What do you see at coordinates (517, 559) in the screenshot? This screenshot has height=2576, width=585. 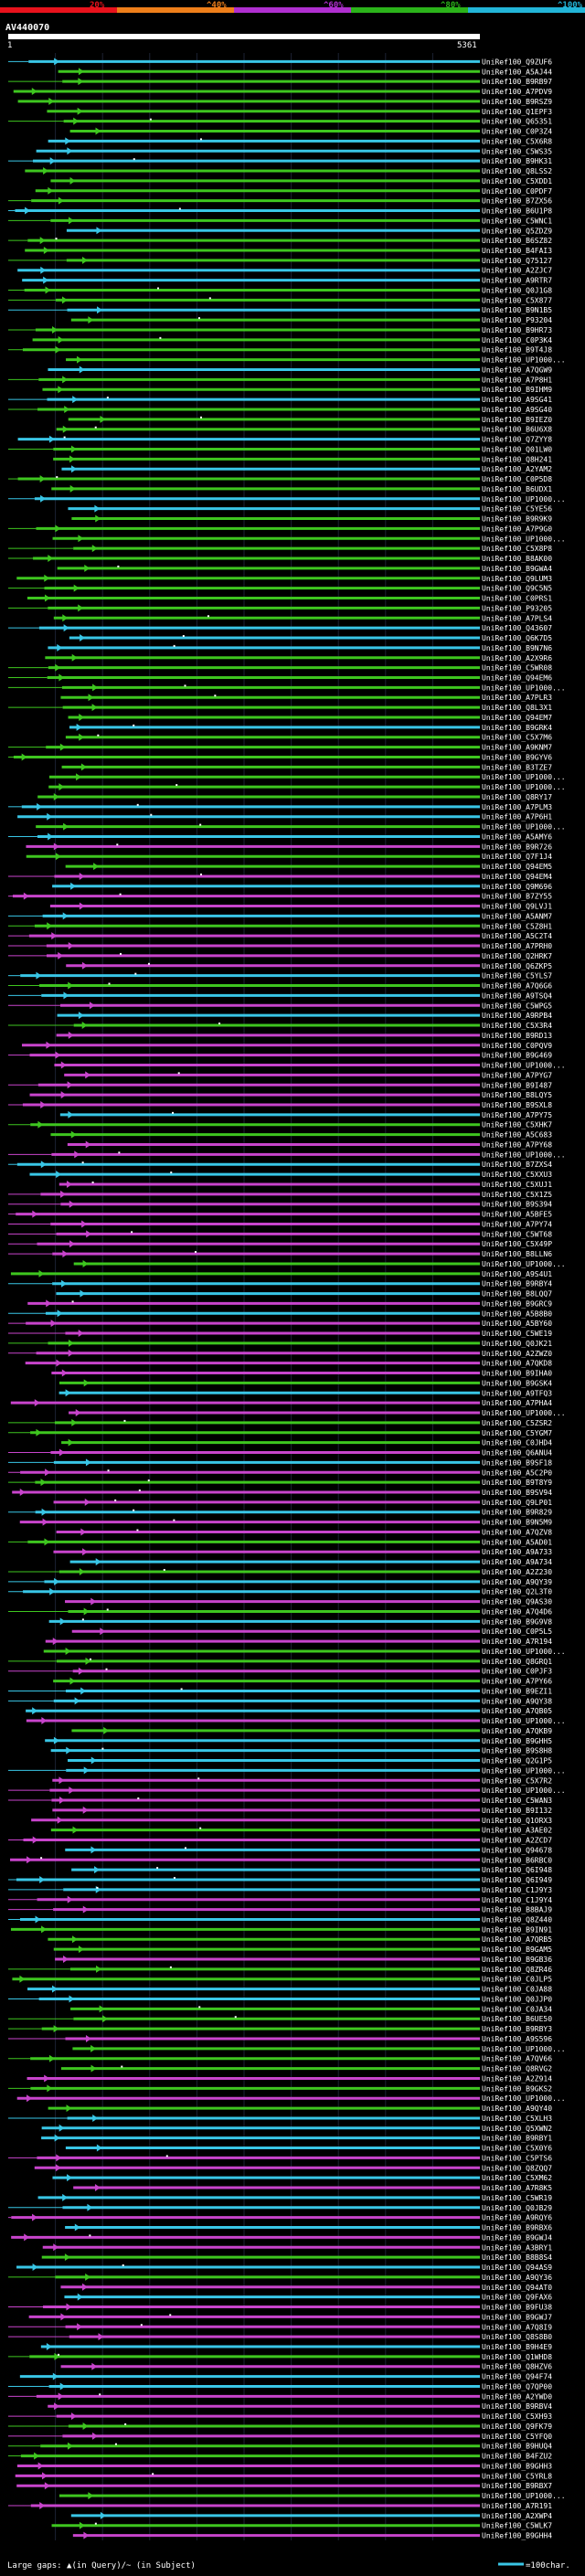 I see `hit-label: UniRef100_B8AK00` at bounding box center [517, 559].